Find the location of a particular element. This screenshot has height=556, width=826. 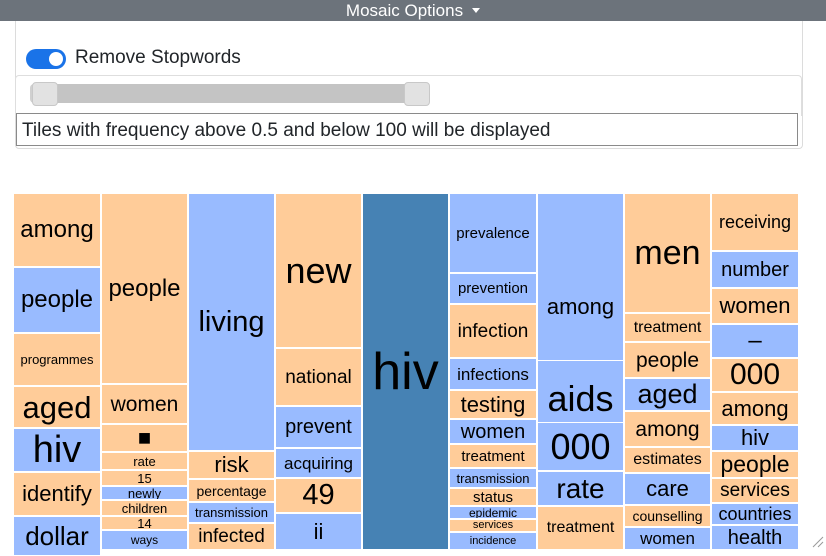

word-tile: status is located at coordinates (493, 497).